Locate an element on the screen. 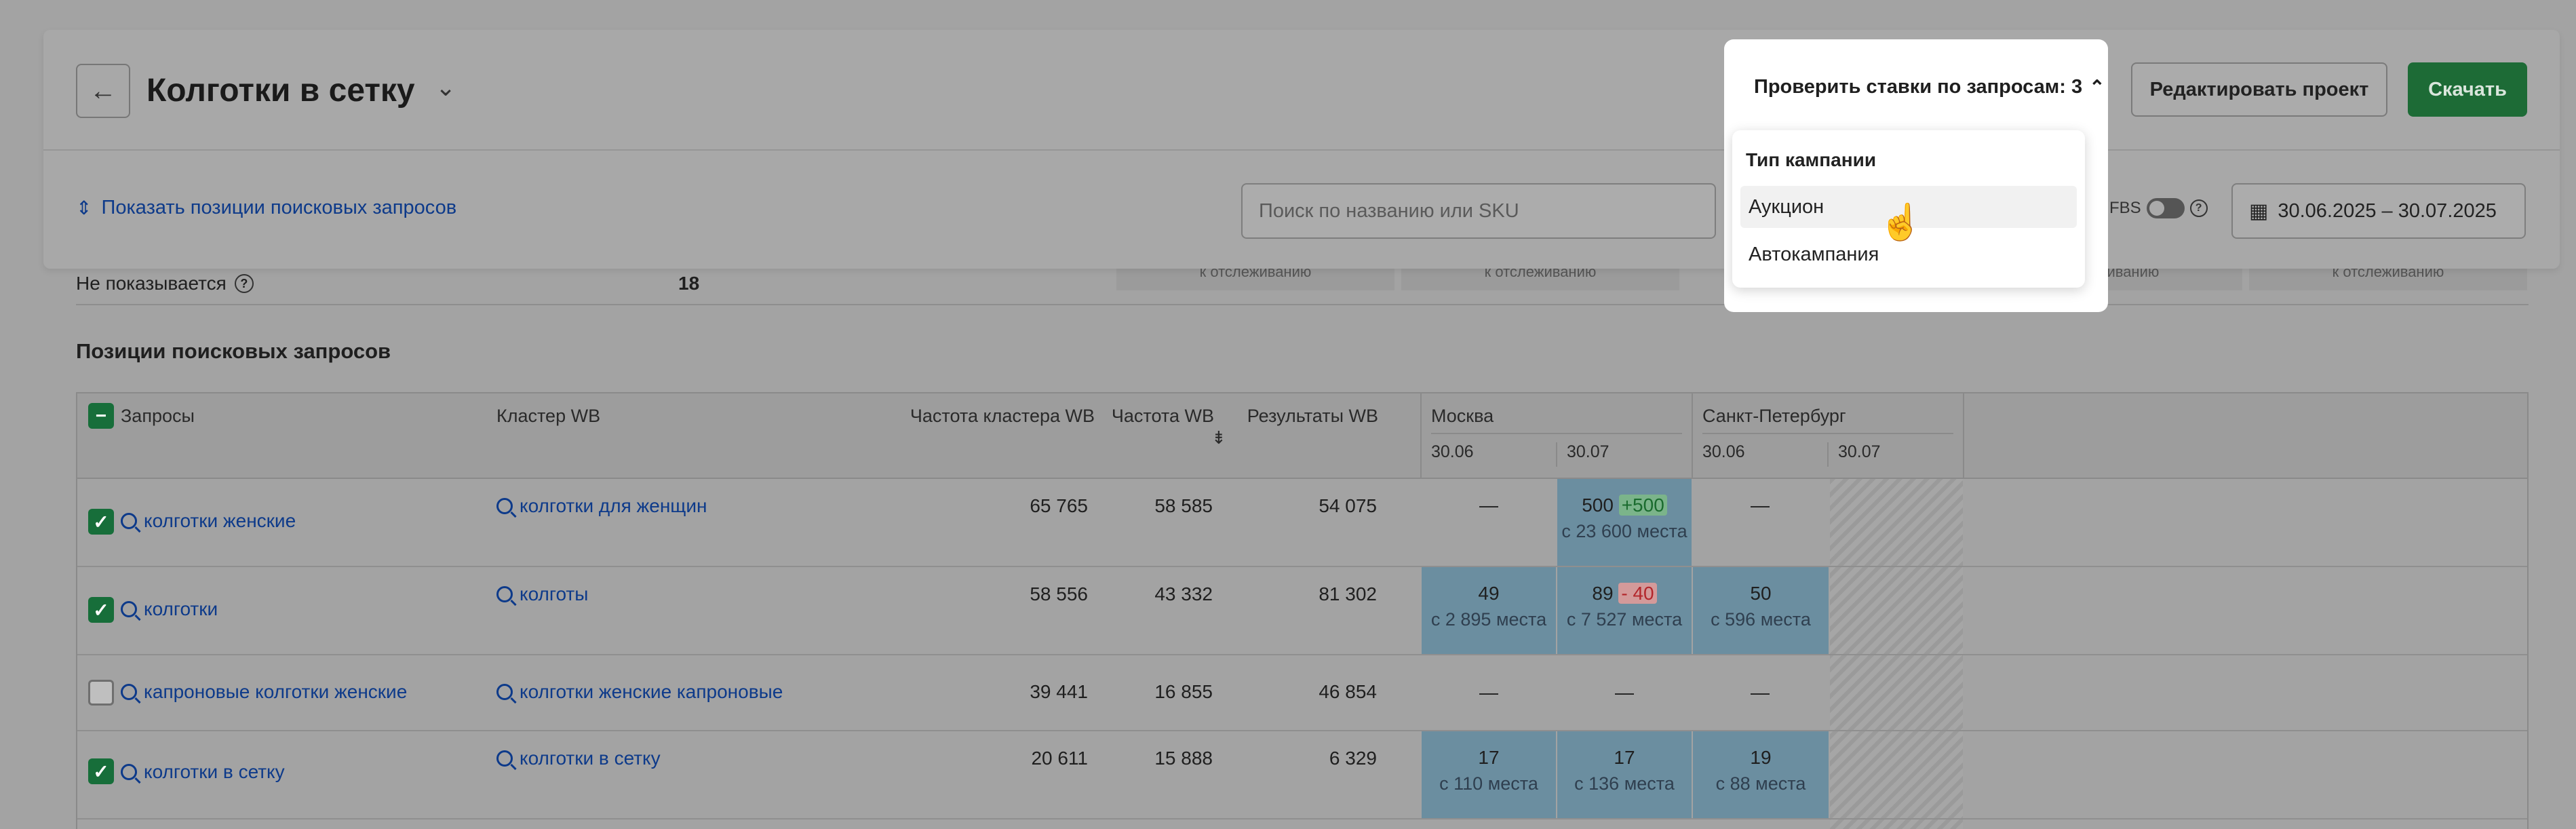  menu-item-auction: Аукцион is located at coordinates (1908, 207).